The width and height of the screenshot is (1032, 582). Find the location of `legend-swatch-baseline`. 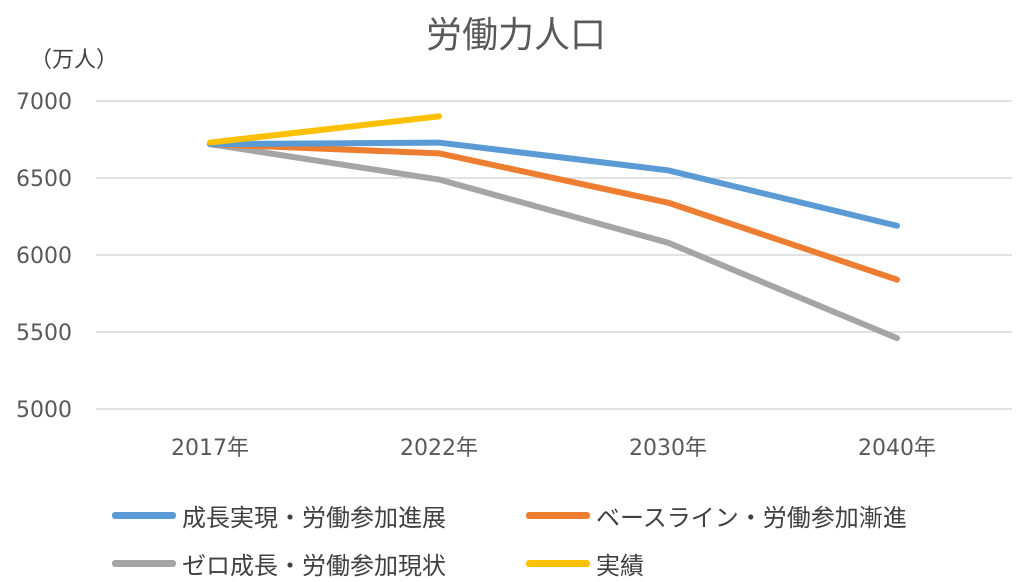

legend-swatch-baseline is located at coordinates (558, 515).